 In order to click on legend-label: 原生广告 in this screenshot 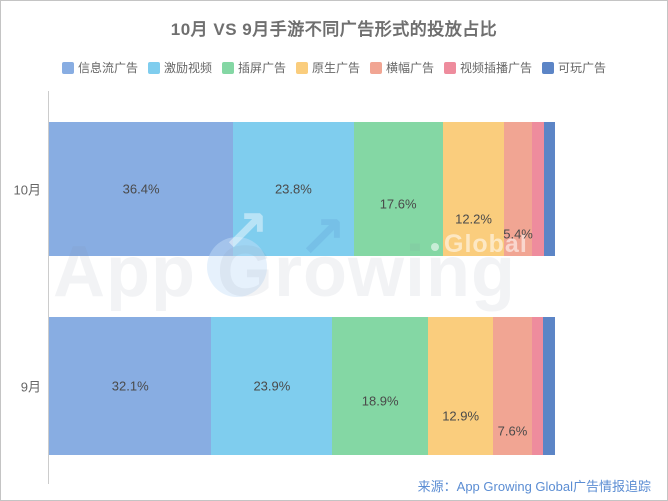, I will do `click(335, 68)`.